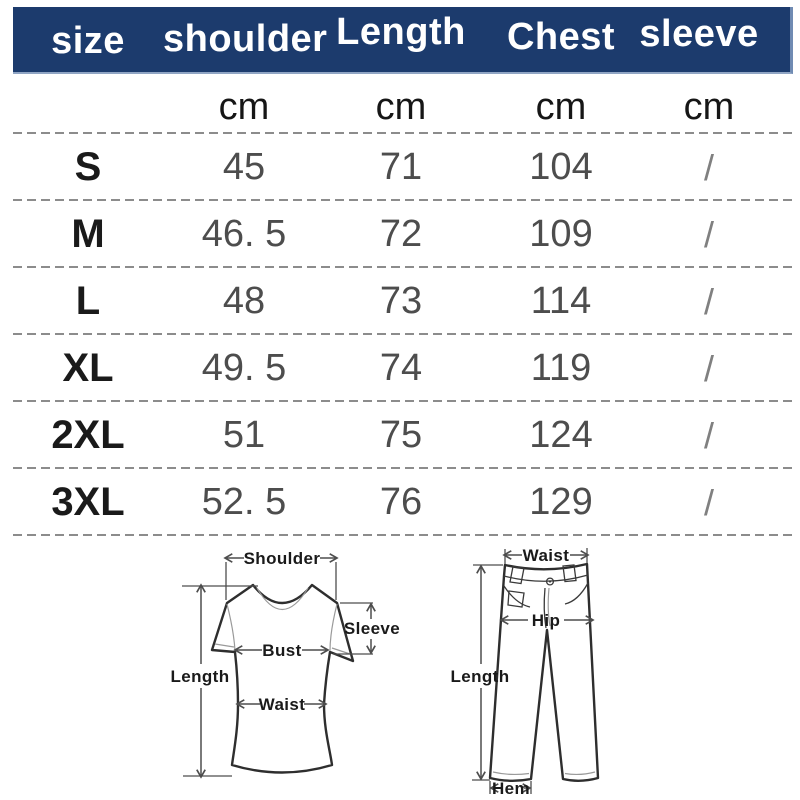  What do you see at coordinates (244, 234) in the screenshot?
I see `shoulder-value: 46. 5` at bounding box center [244, 234].